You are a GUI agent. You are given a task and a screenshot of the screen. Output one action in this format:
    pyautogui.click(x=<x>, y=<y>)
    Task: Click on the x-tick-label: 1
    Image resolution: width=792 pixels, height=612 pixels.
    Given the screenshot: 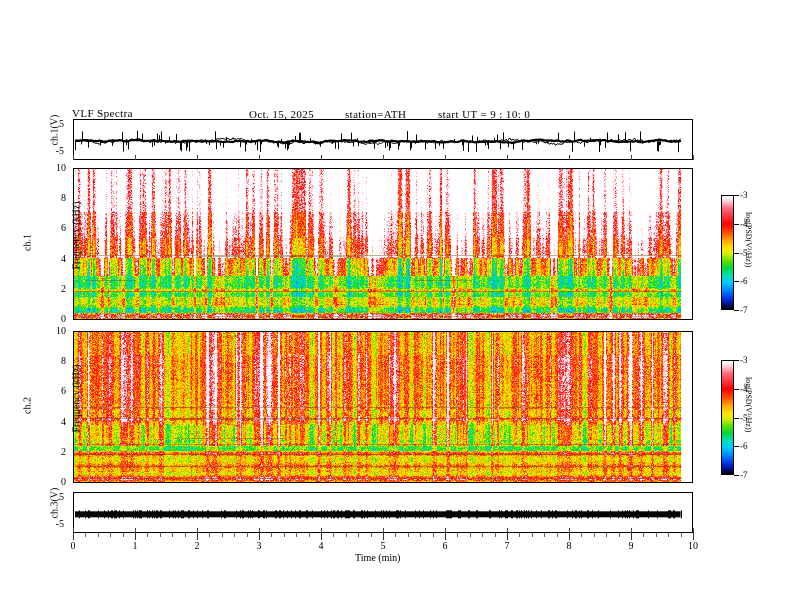 What is the action you would take?
    pyautogui.click(x=135, y=546)
    